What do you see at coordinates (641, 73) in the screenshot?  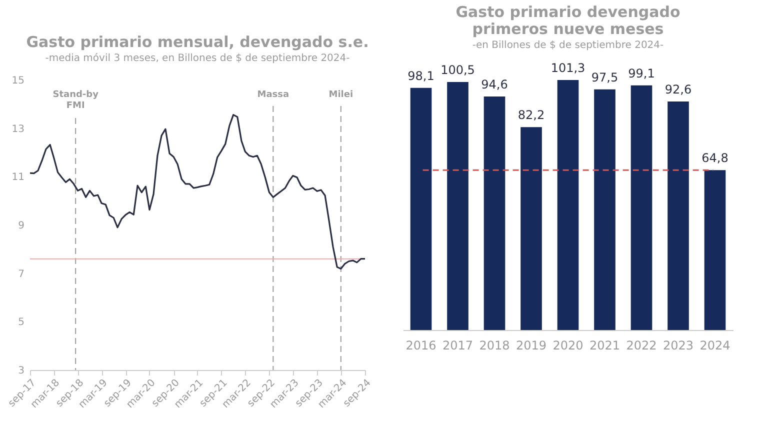 I see `data-label: 99,1` at bounding box center [641, 73].